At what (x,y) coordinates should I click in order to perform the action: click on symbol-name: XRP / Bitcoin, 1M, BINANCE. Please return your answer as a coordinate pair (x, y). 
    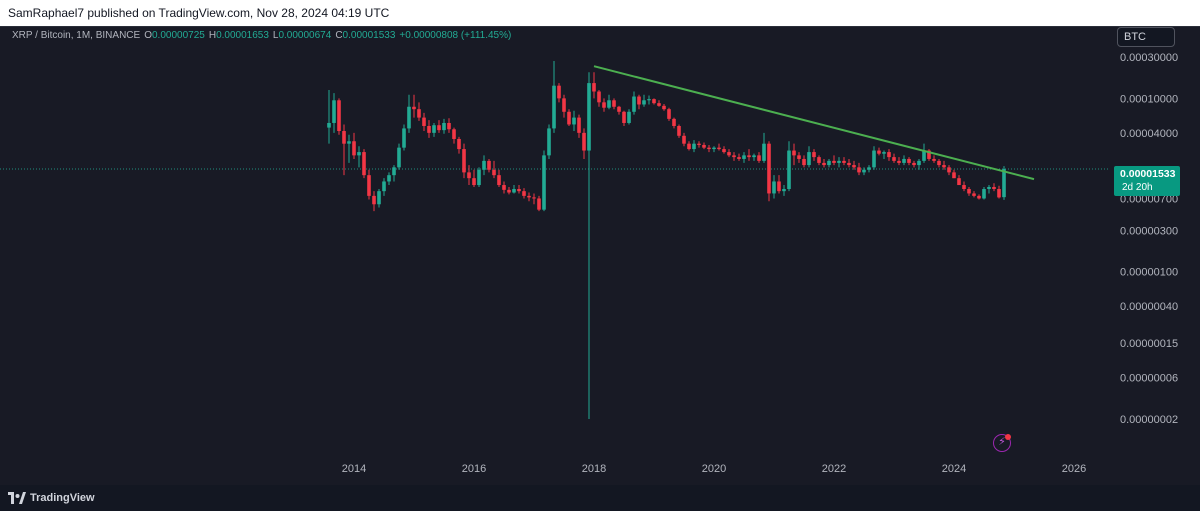
    Looking at the image, I should click on (76, 35).